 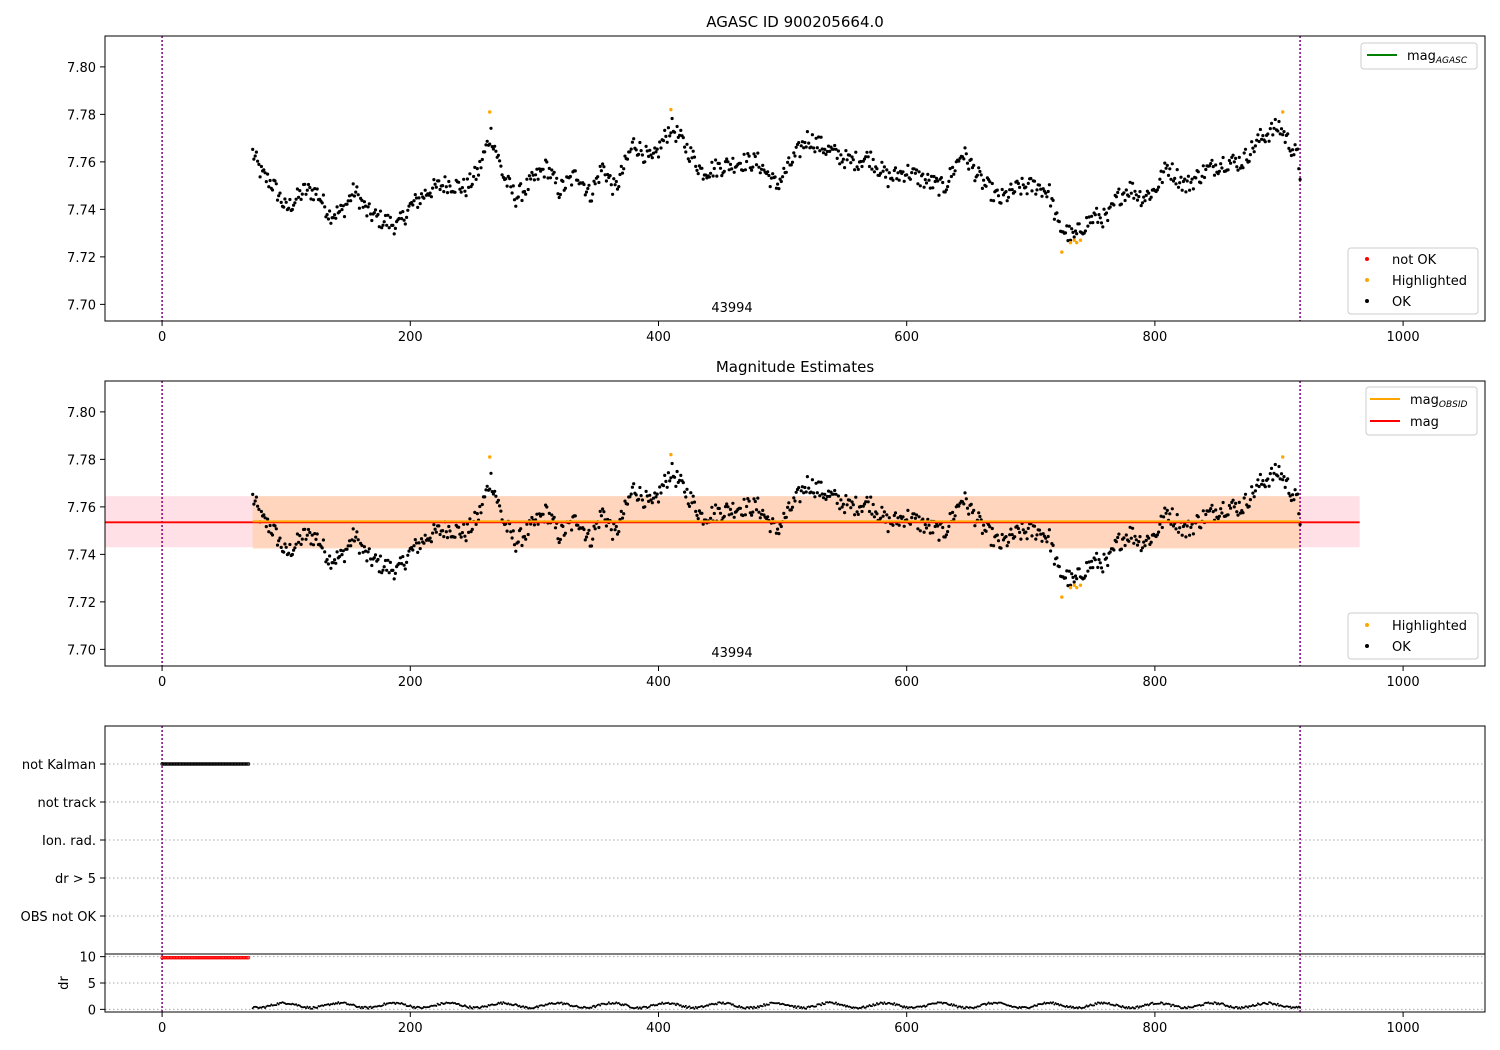 I want to click on dr-red-point, so click(x=248, y=957).